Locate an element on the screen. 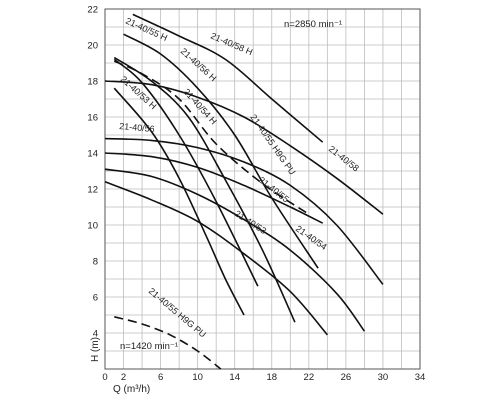 This screenshot has height=405, width=500. y-tick-label: 8 is located at coordinates (95, 262).